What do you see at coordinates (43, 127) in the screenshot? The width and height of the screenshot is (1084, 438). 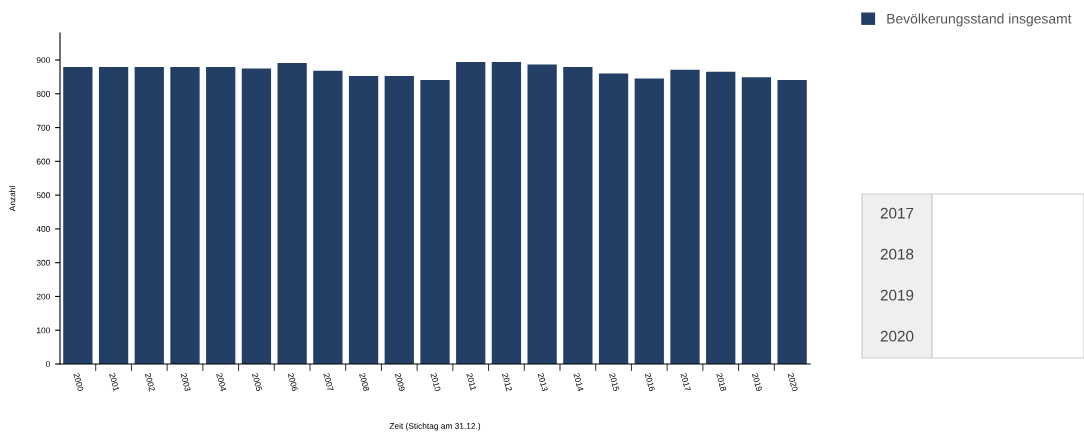 I see `y-tick-label: 700` at bounding box center [43, 127].